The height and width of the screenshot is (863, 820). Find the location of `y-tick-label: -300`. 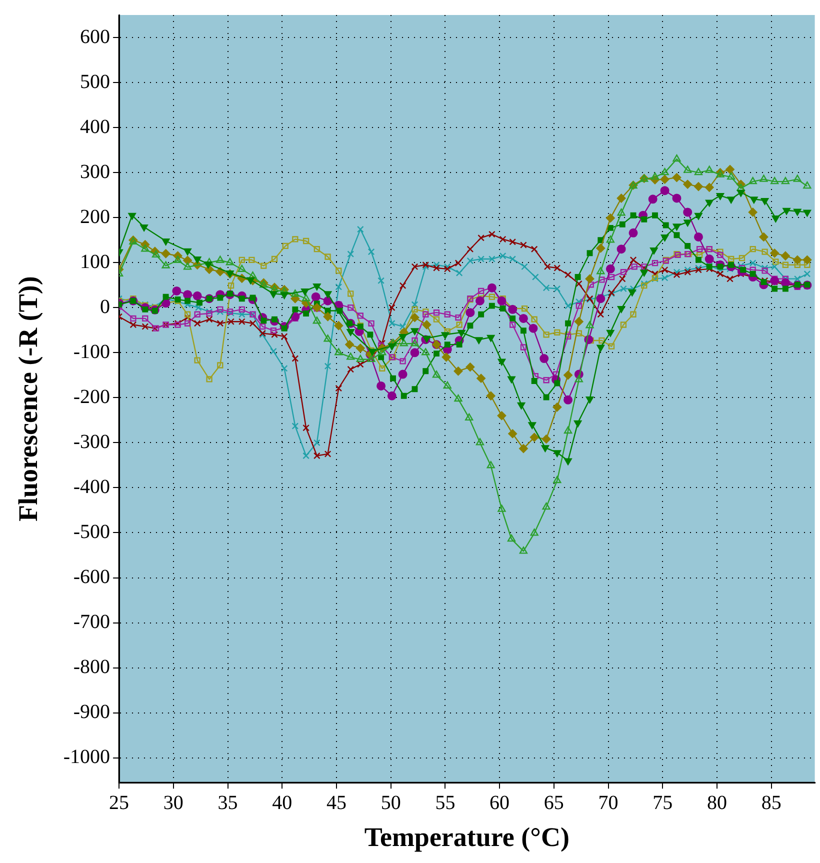

y-tick-label: -300 is located at coordinates (91, 441).